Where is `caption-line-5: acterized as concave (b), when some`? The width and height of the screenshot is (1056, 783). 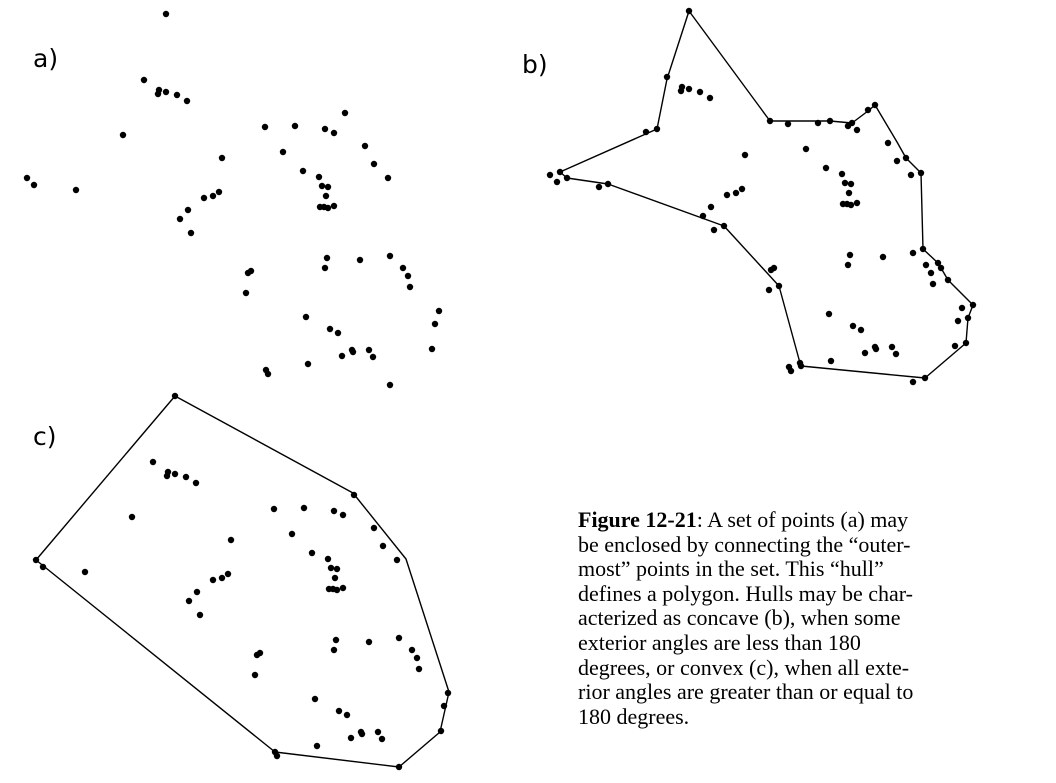 caption-line-5: acterized as concave (b), when some is located at coordinates (739, 618).